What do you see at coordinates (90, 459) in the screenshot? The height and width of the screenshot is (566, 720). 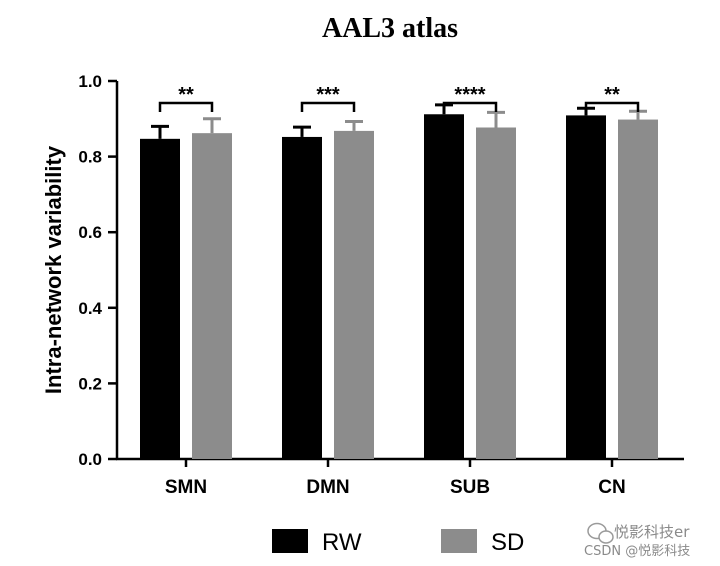 I see `y-tick-label: 0.0` at bounding box center [90, 459].